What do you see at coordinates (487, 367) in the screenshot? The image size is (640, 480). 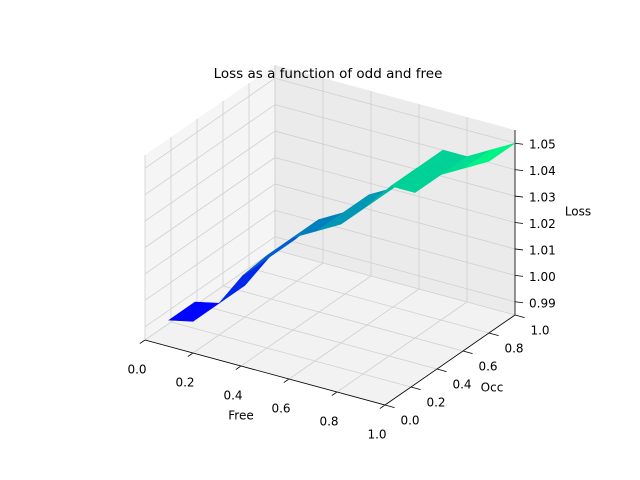 I see `y-tick-label: 0.6` at bounding box center [487, 367].